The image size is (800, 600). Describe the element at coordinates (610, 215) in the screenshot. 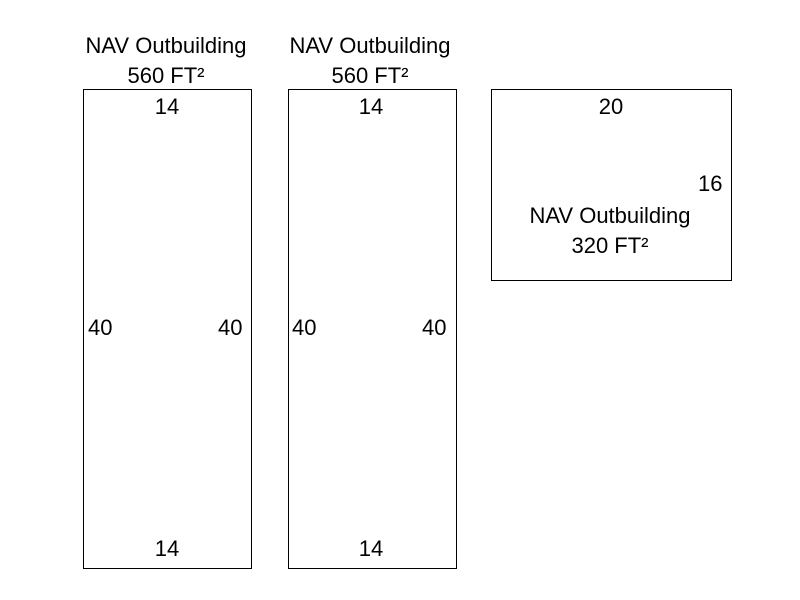

I see `building-3-name: NAV Outbuilding` at that location.